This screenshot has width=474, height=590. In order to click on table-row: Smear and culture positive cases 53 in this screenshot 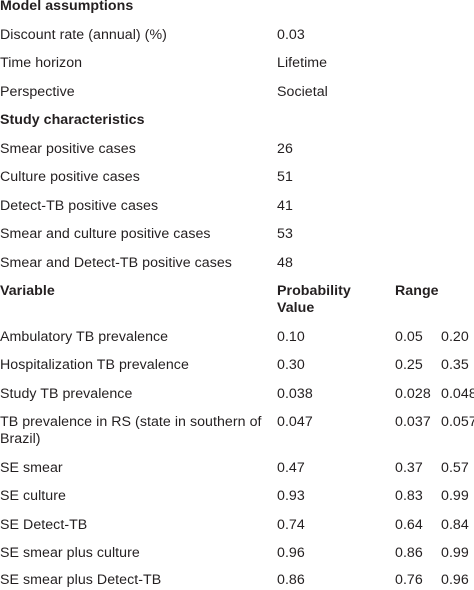, I will do `click(237, 240)`.